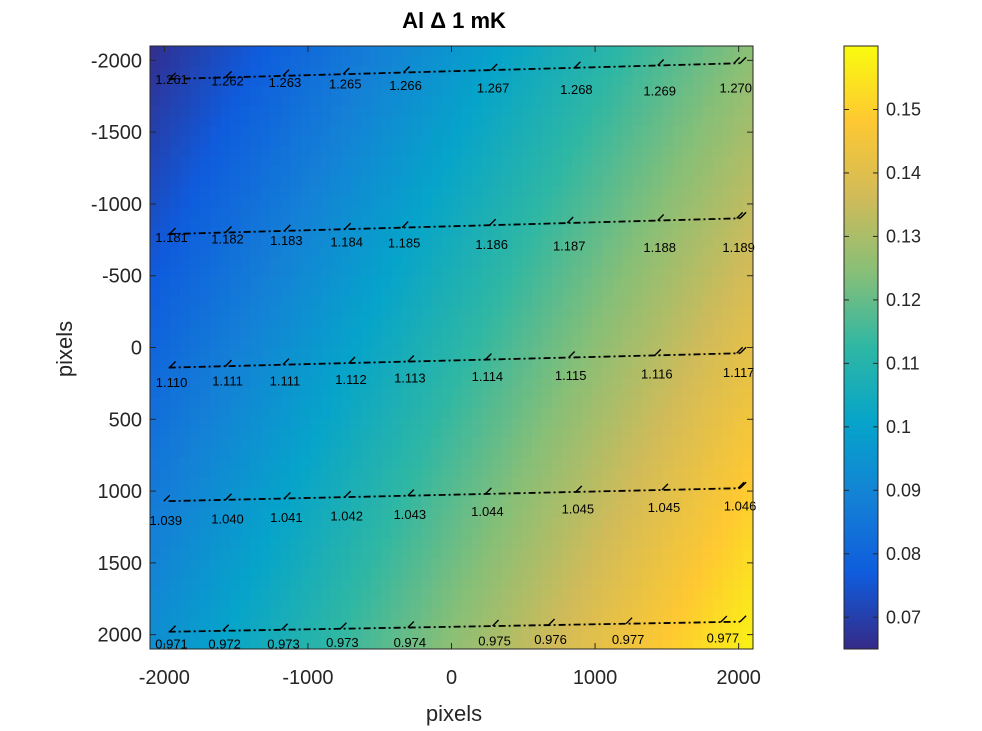 This screenshot has height=731, width=982. I want to click on contour-label: 1.261, so click(171, 79).